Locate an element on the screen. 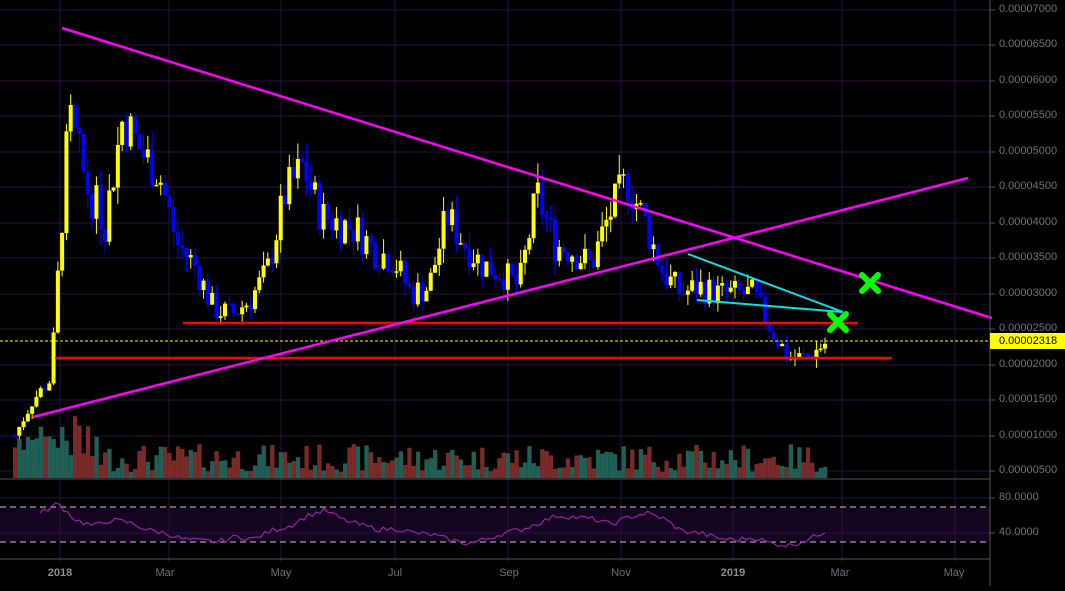 The width and height of the screenshot is (1065, 591). time-tick-label: Nov is located at coordinates (621, 573).